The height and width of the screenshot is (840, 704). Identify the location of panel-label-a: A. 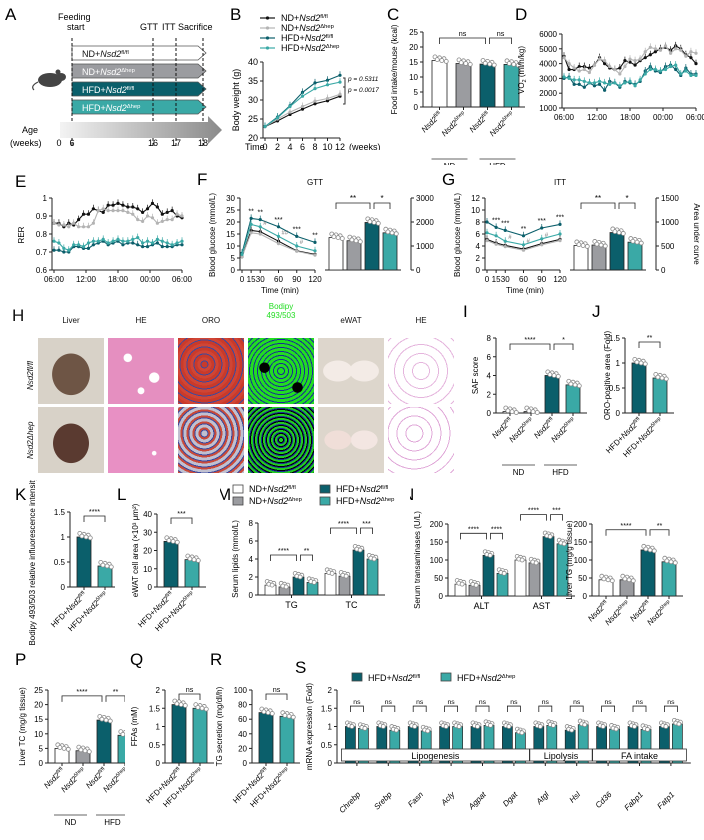
(11, 14).